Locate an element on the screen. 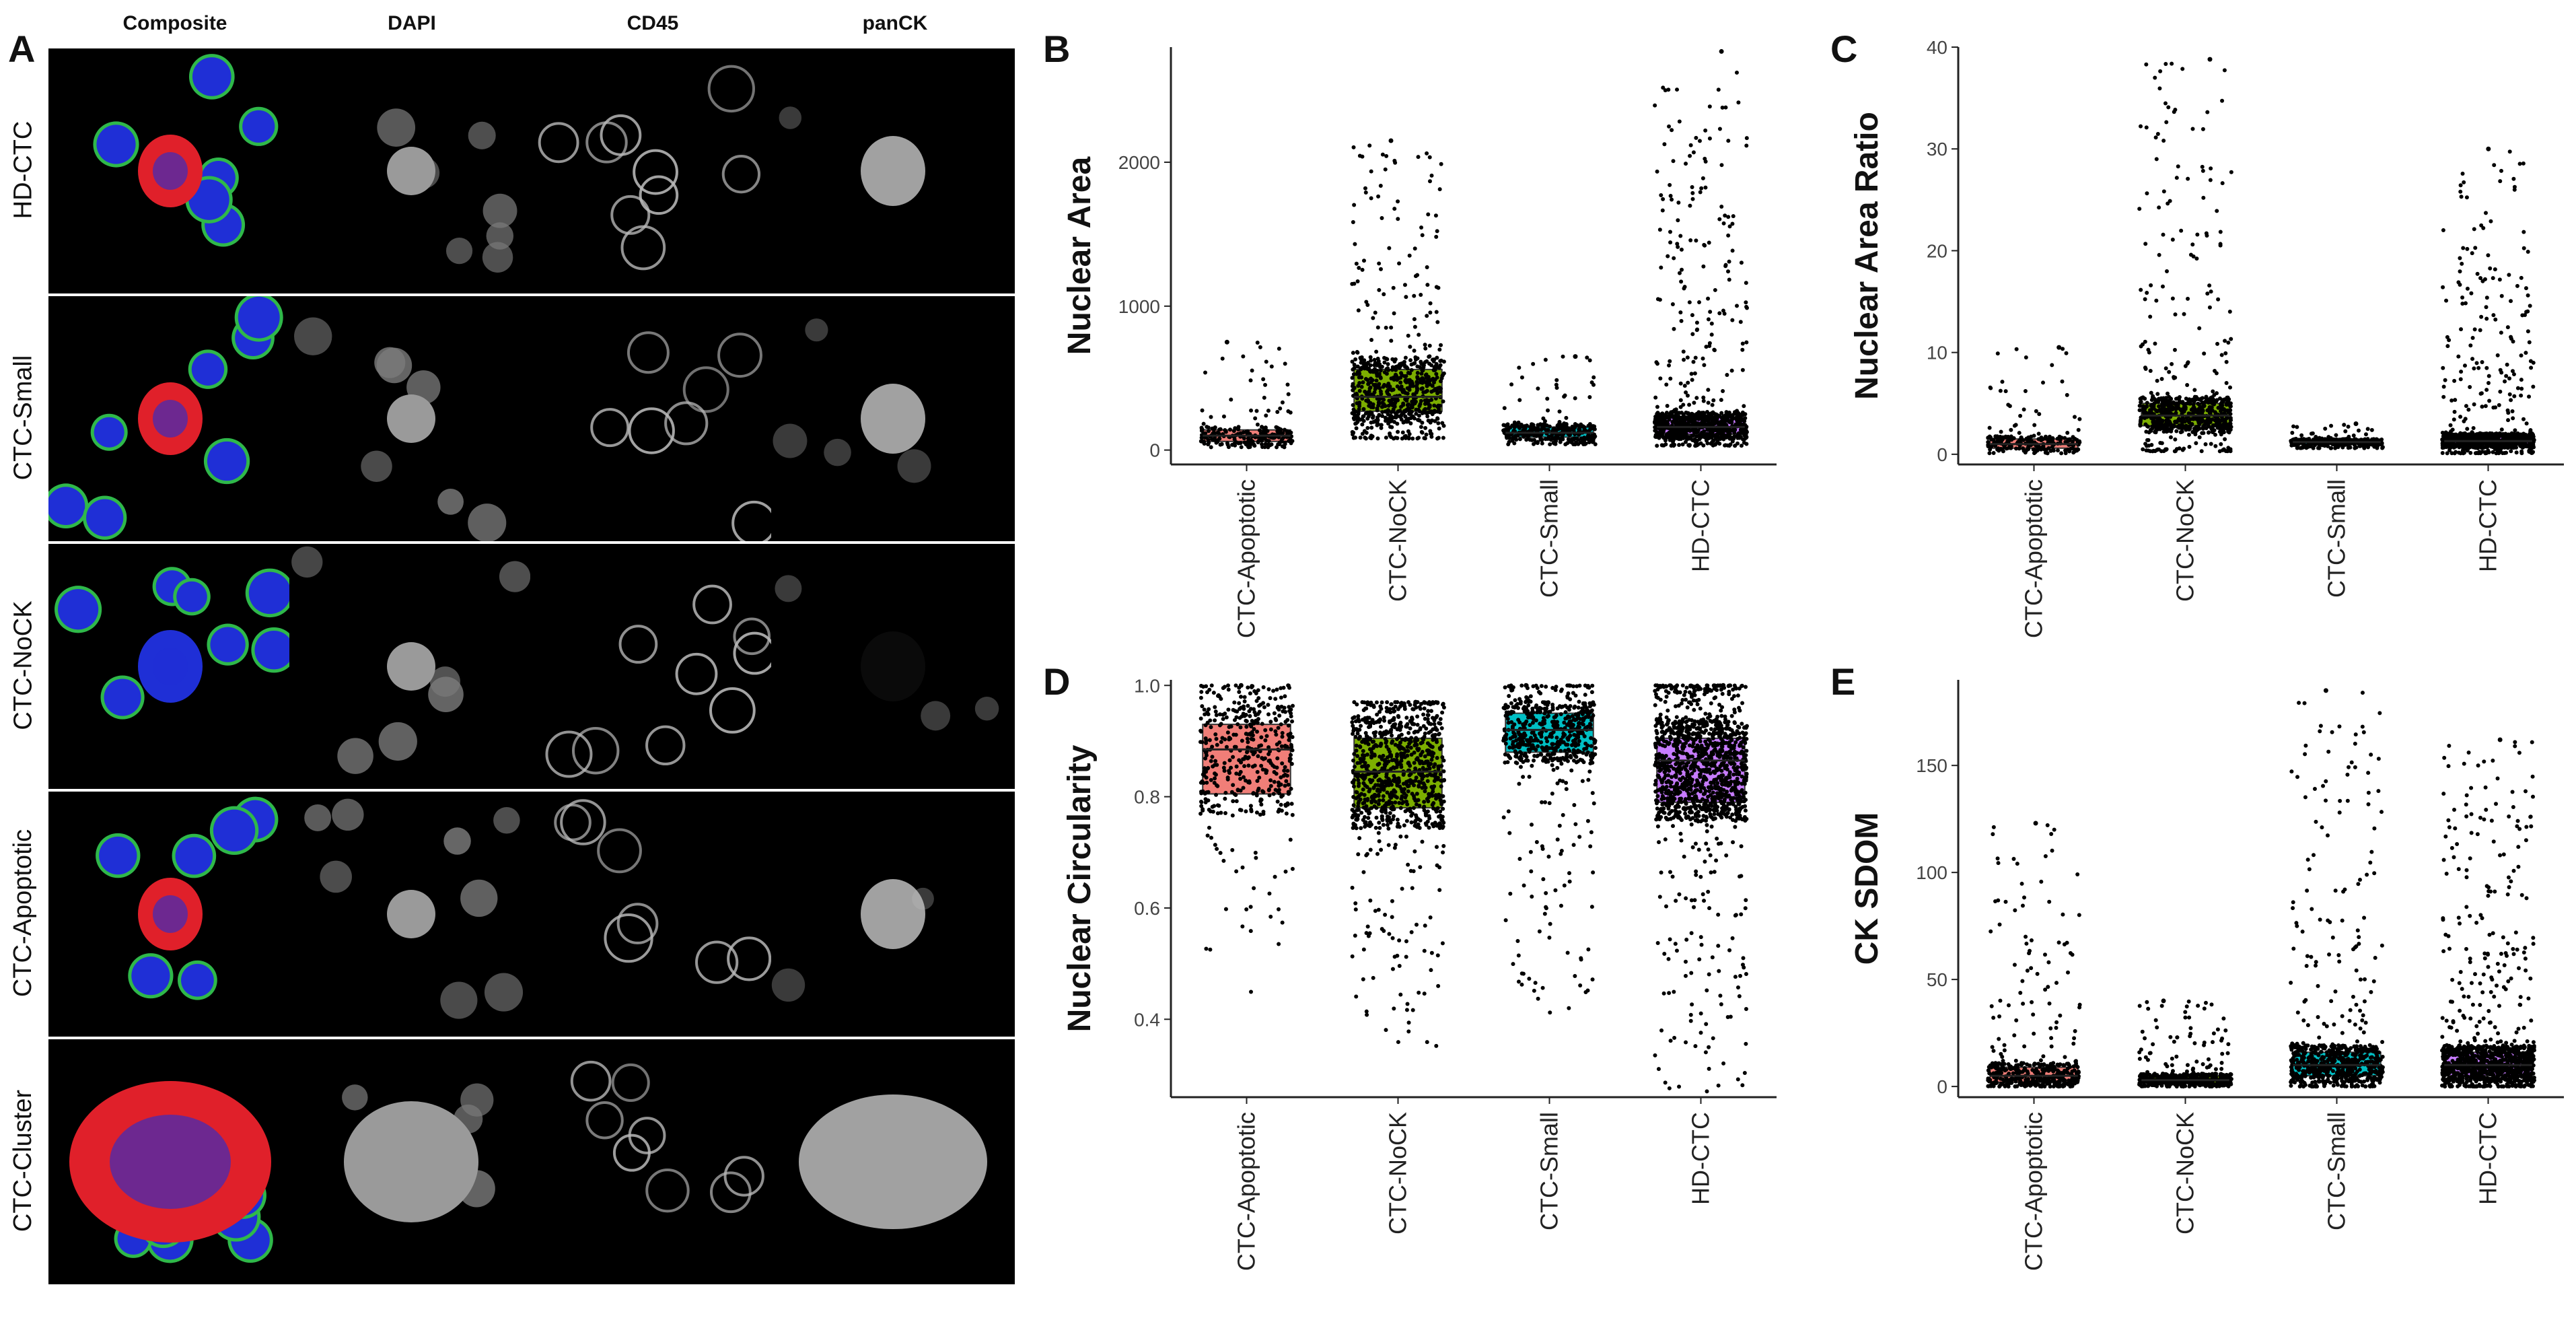 The width and height of the screenshot is (2576, 1322). ctc-panck is located at coordinates (893, 171).